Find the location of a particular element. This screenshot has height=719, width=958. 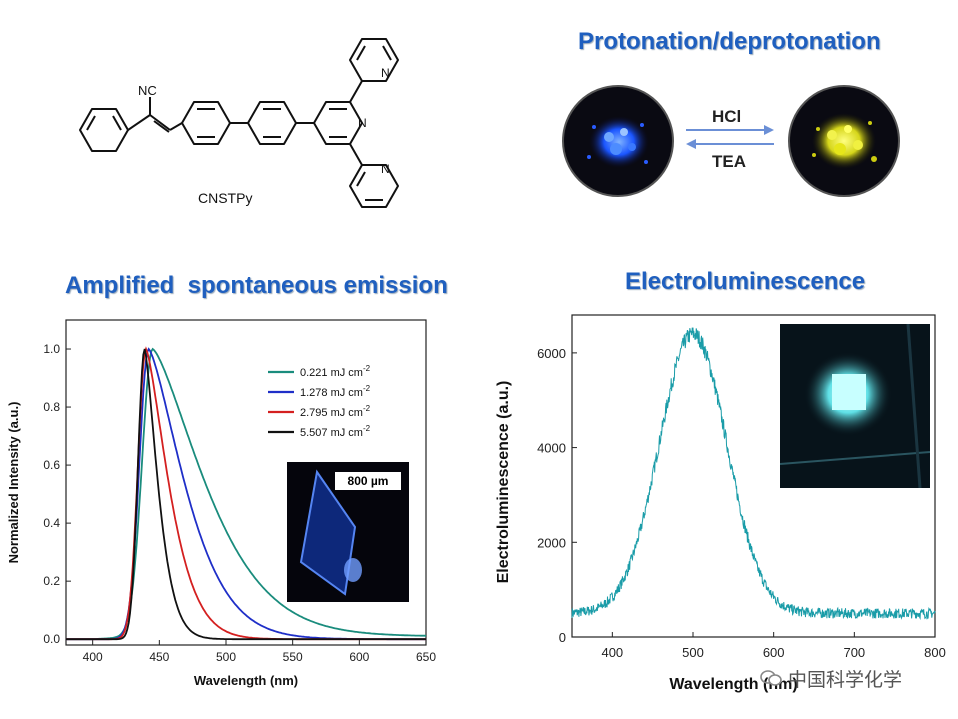

el-x-tick-label: 600 is located at coordinates (774, 652).